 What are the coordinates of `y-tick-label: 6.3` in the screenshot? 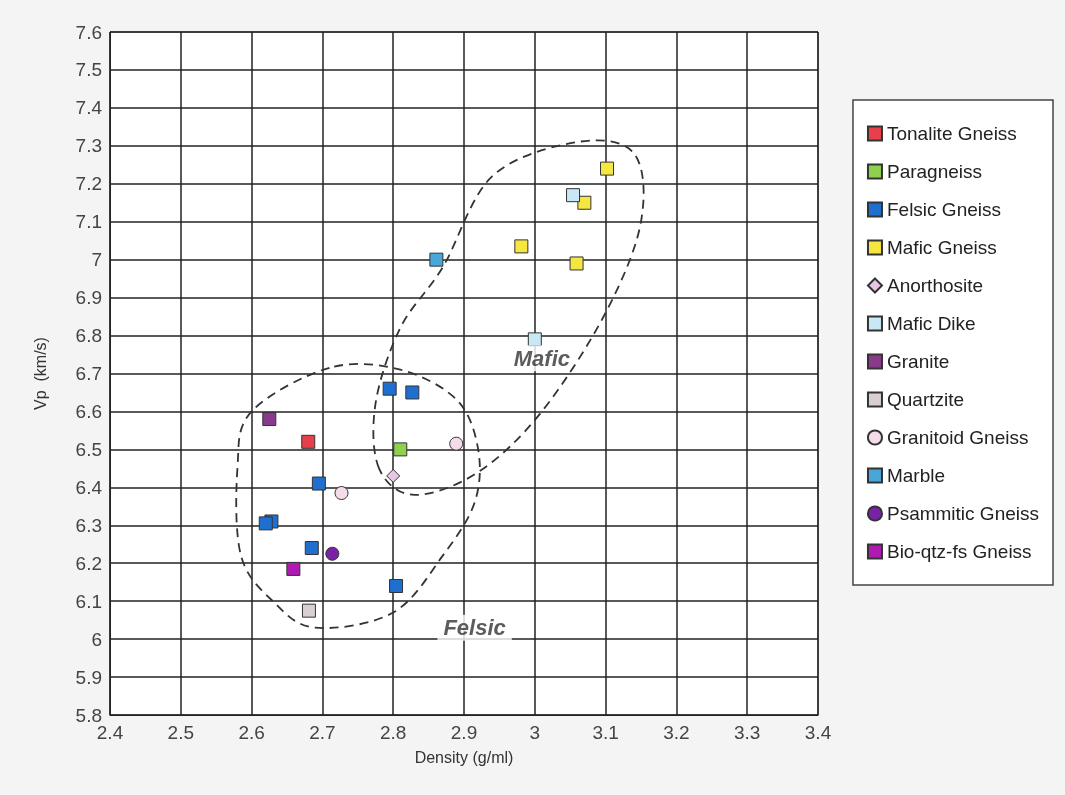 It's located at (88, 525).